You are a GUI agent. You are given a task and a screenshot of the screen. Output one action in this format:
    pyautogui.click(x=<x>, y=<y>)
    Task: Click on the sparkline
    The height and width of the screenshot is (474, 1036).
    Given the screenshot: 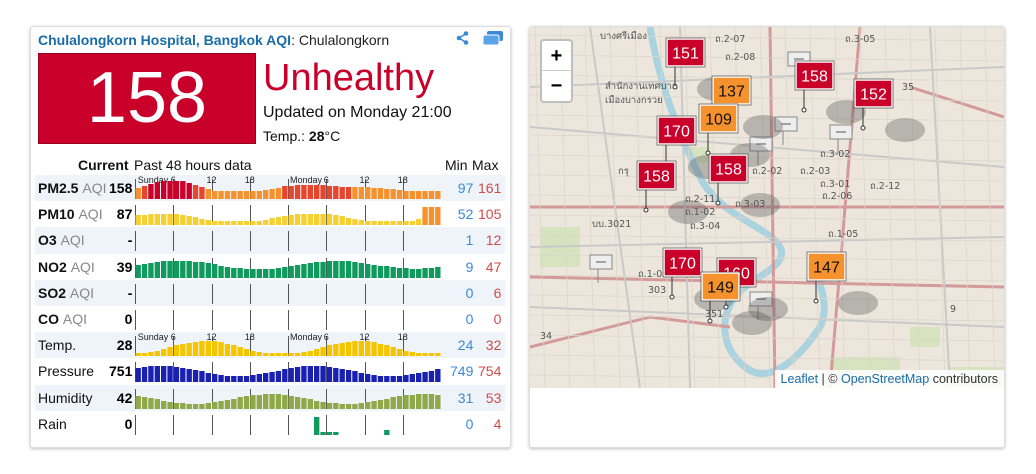 What is the action you would take?
    pyautogui.click(x=288, y=372)
    